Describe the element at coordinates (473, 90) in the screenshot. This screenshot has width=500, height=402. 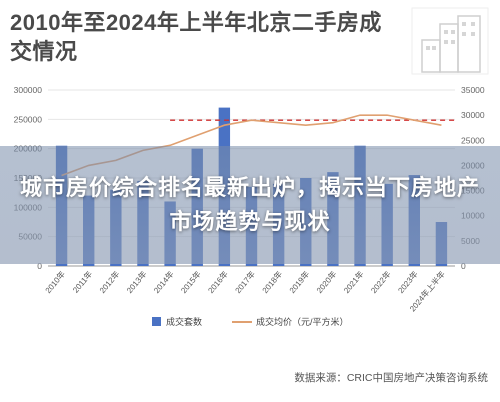
I see `y-right-tick-label: 35000` at that location.